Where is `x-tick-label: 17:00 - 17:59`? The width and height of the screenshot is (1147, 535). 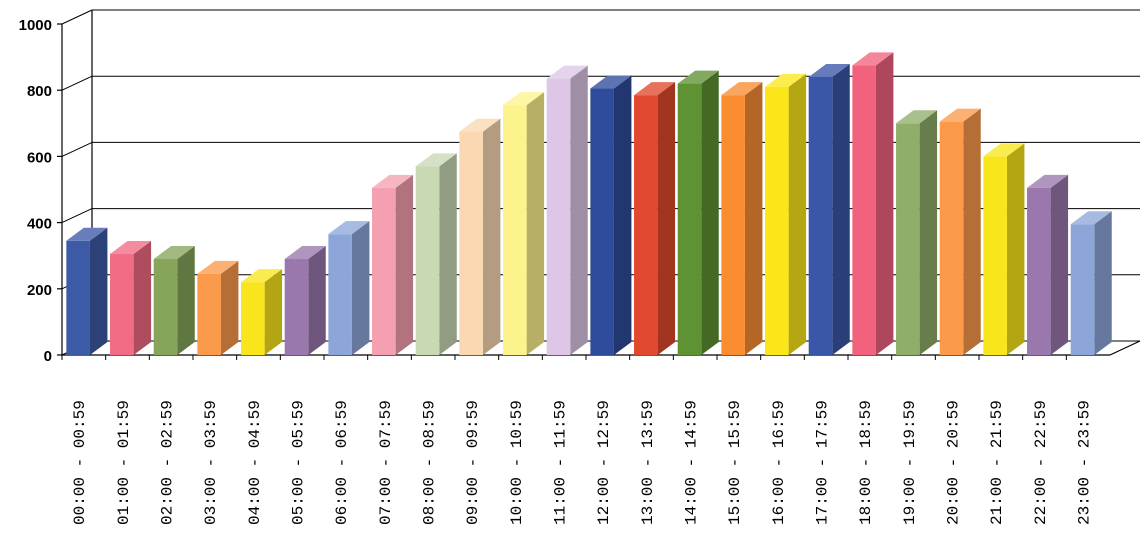
x-tick-label: 17:00 - 17:59 is located at coordinates (822, 462).